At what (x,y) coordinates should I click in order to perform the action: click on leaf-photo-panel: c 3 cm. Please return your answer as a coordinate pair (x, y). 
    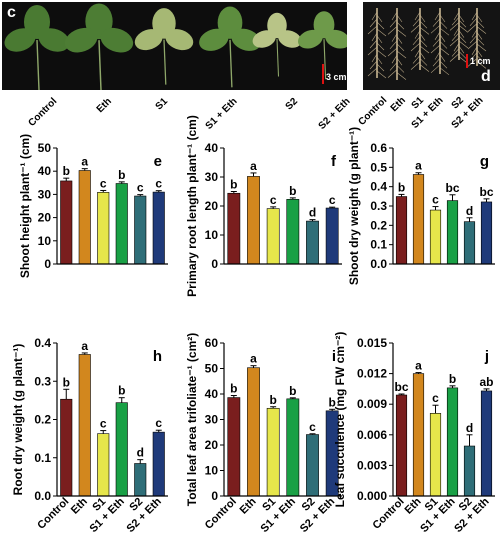
    Looking at the image, I should click on (174, 46).